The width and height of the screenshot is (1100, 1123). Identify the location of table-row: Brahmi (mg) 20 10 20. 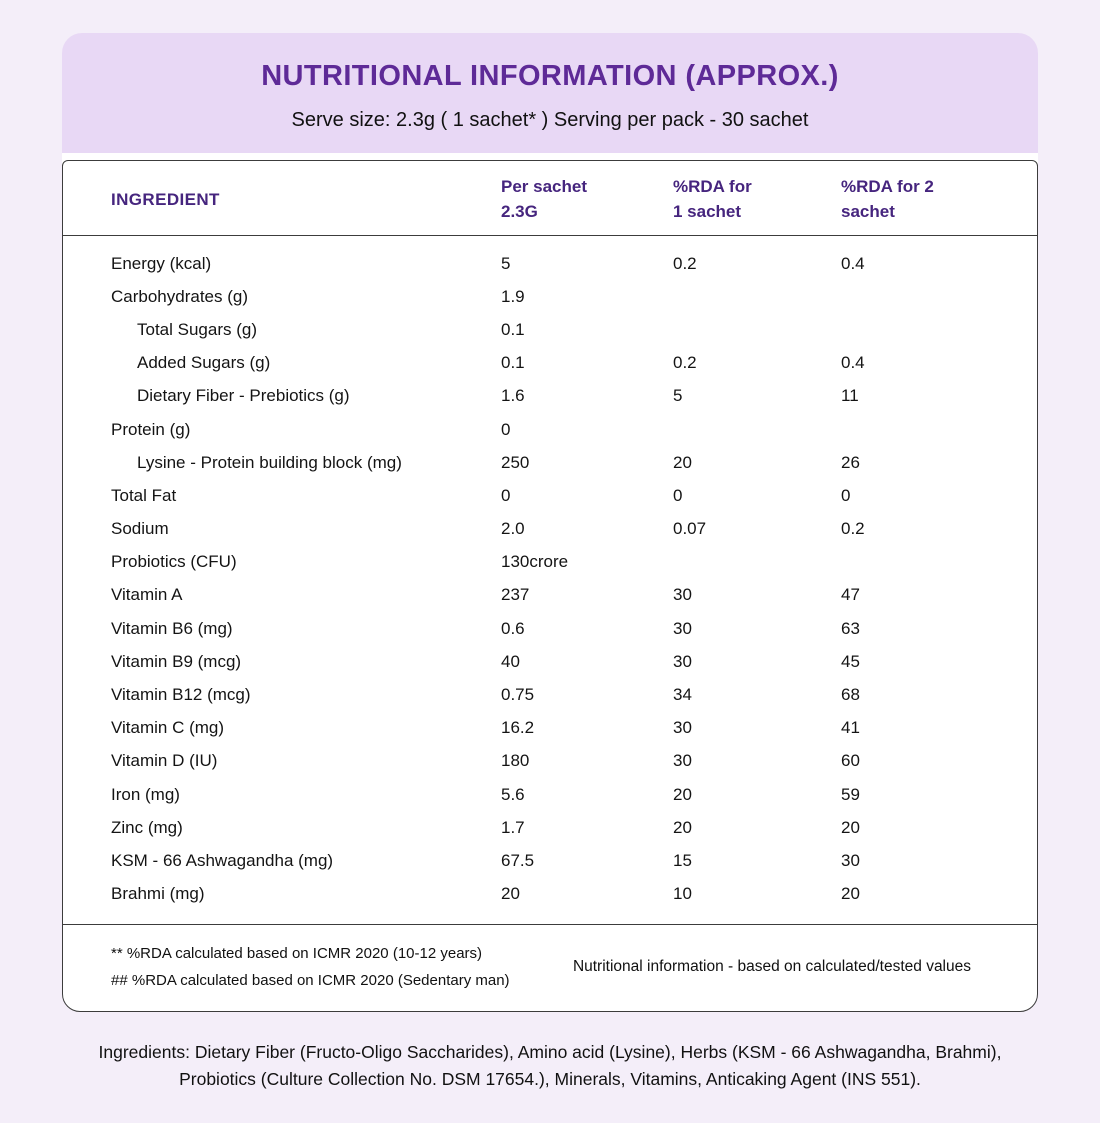
(550, 894).